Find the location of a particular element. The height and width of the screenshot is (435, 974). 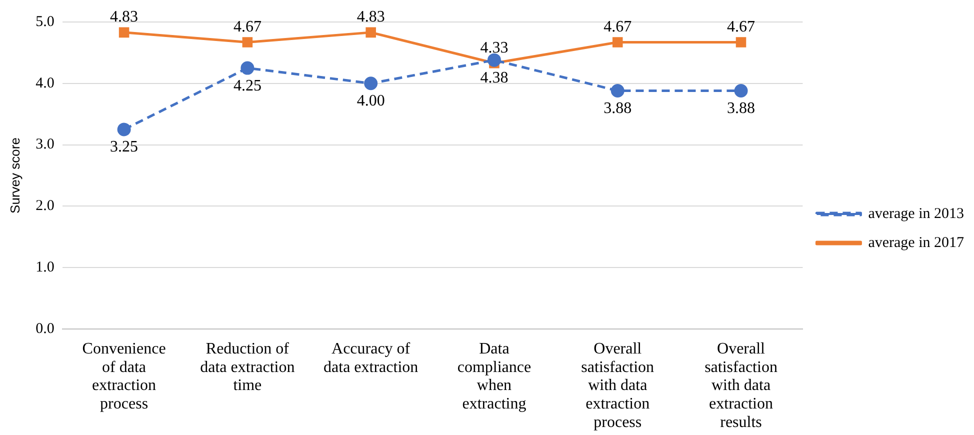

data-label: 4.25 is located at coordinates (247, 85).